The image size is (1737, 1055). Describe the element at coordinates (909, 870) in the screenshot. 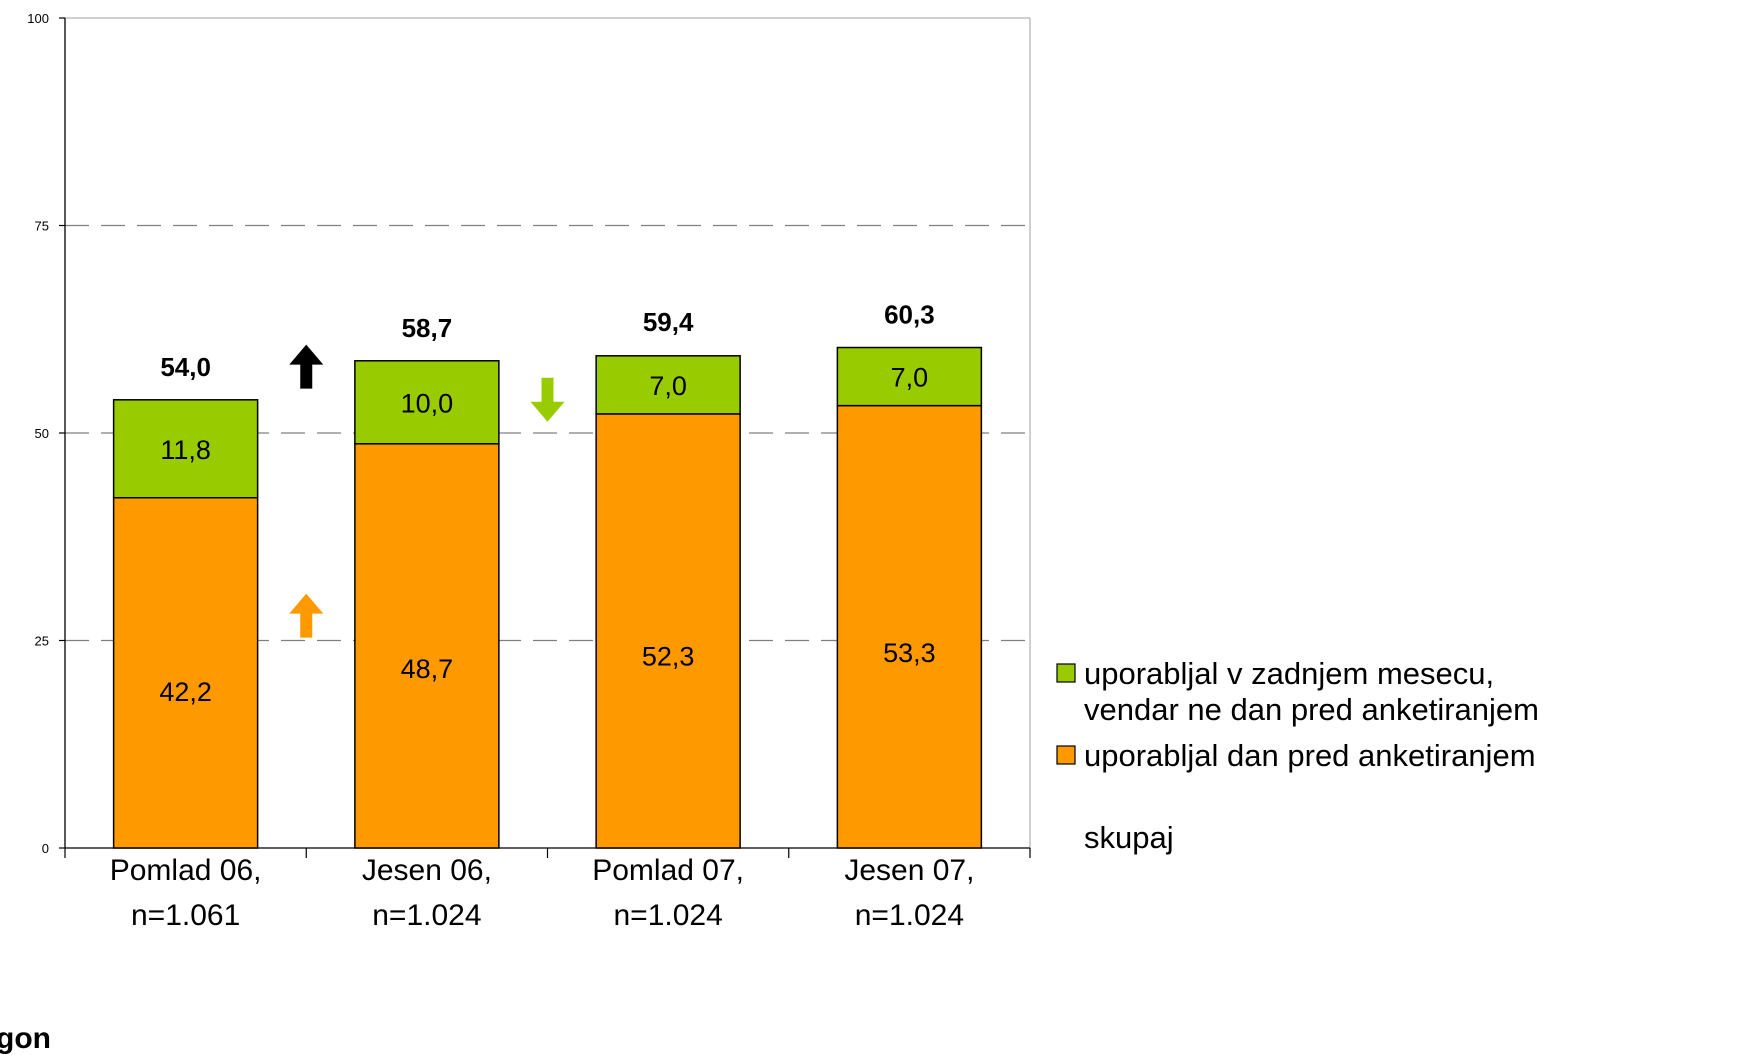

I see `x-category-label-line: Jesen 07,` at that location.